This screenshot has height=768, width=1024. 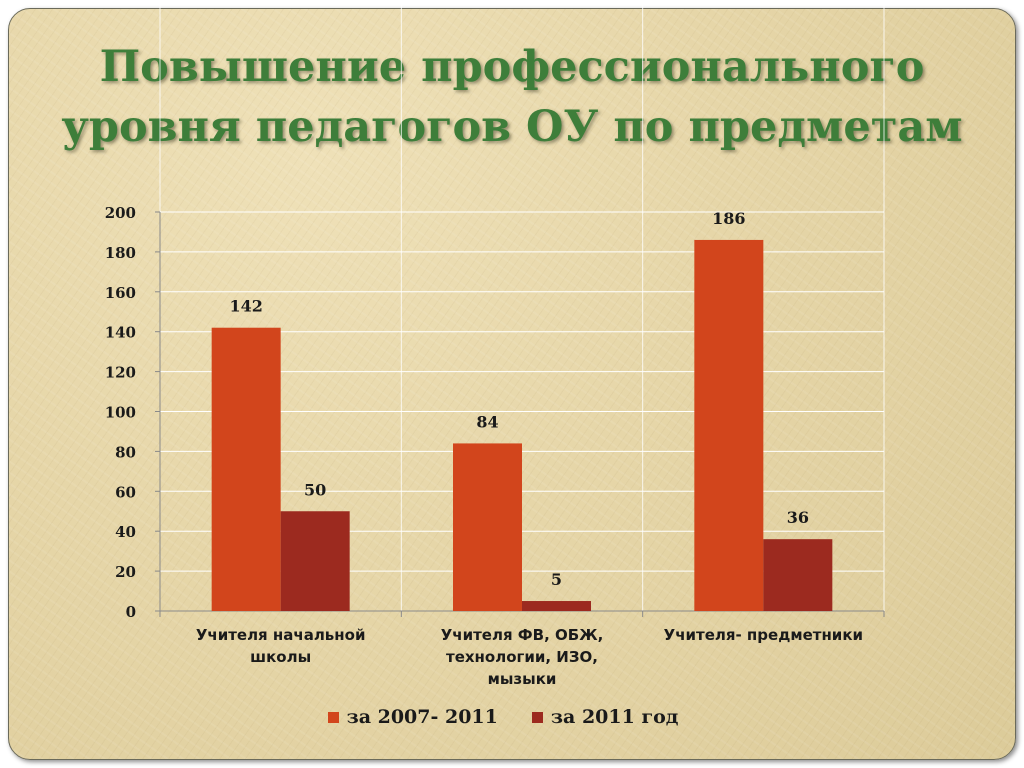 I want to click on legend-item-series-2: за 2011 год, so click(x=605, y=717).